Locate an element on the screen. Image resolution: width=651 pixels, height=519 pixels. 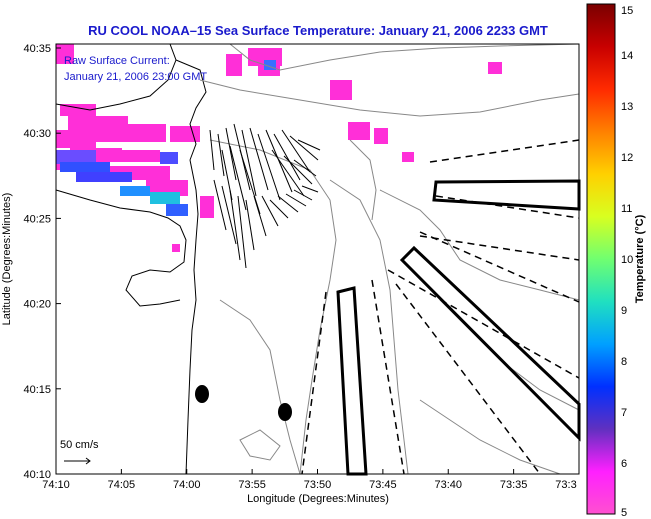
y-tick-label: 40:15 is located at coordinates (37, 390).